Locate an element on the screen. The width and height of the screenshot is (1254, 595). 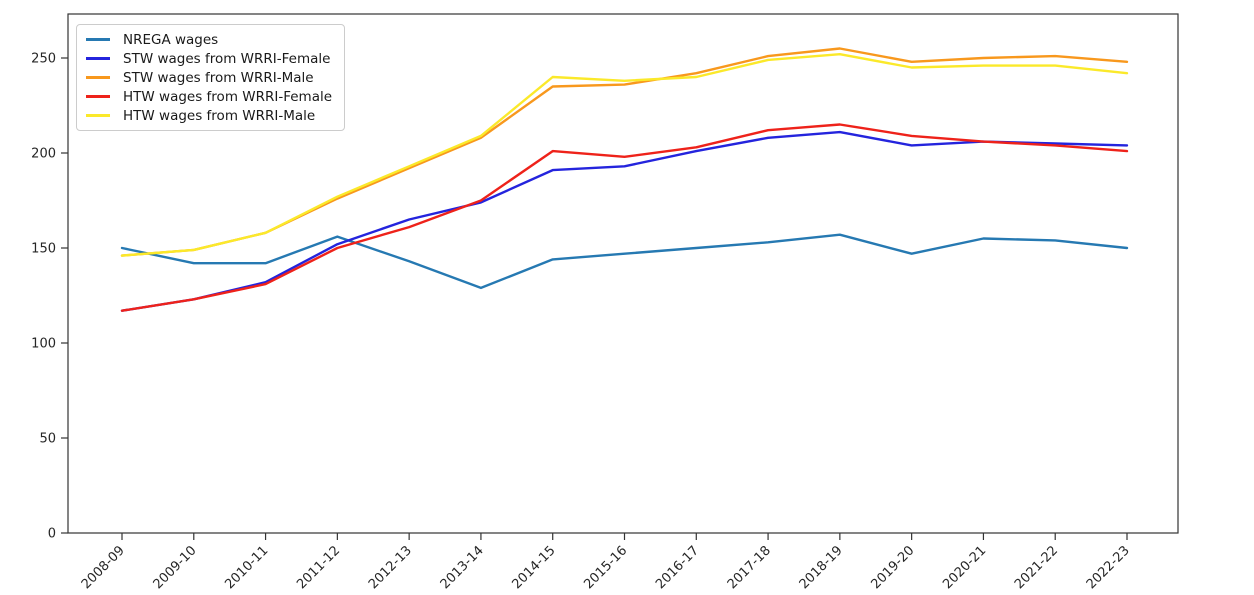
y-tick-label: 0 is located at coordinates (52, 534).